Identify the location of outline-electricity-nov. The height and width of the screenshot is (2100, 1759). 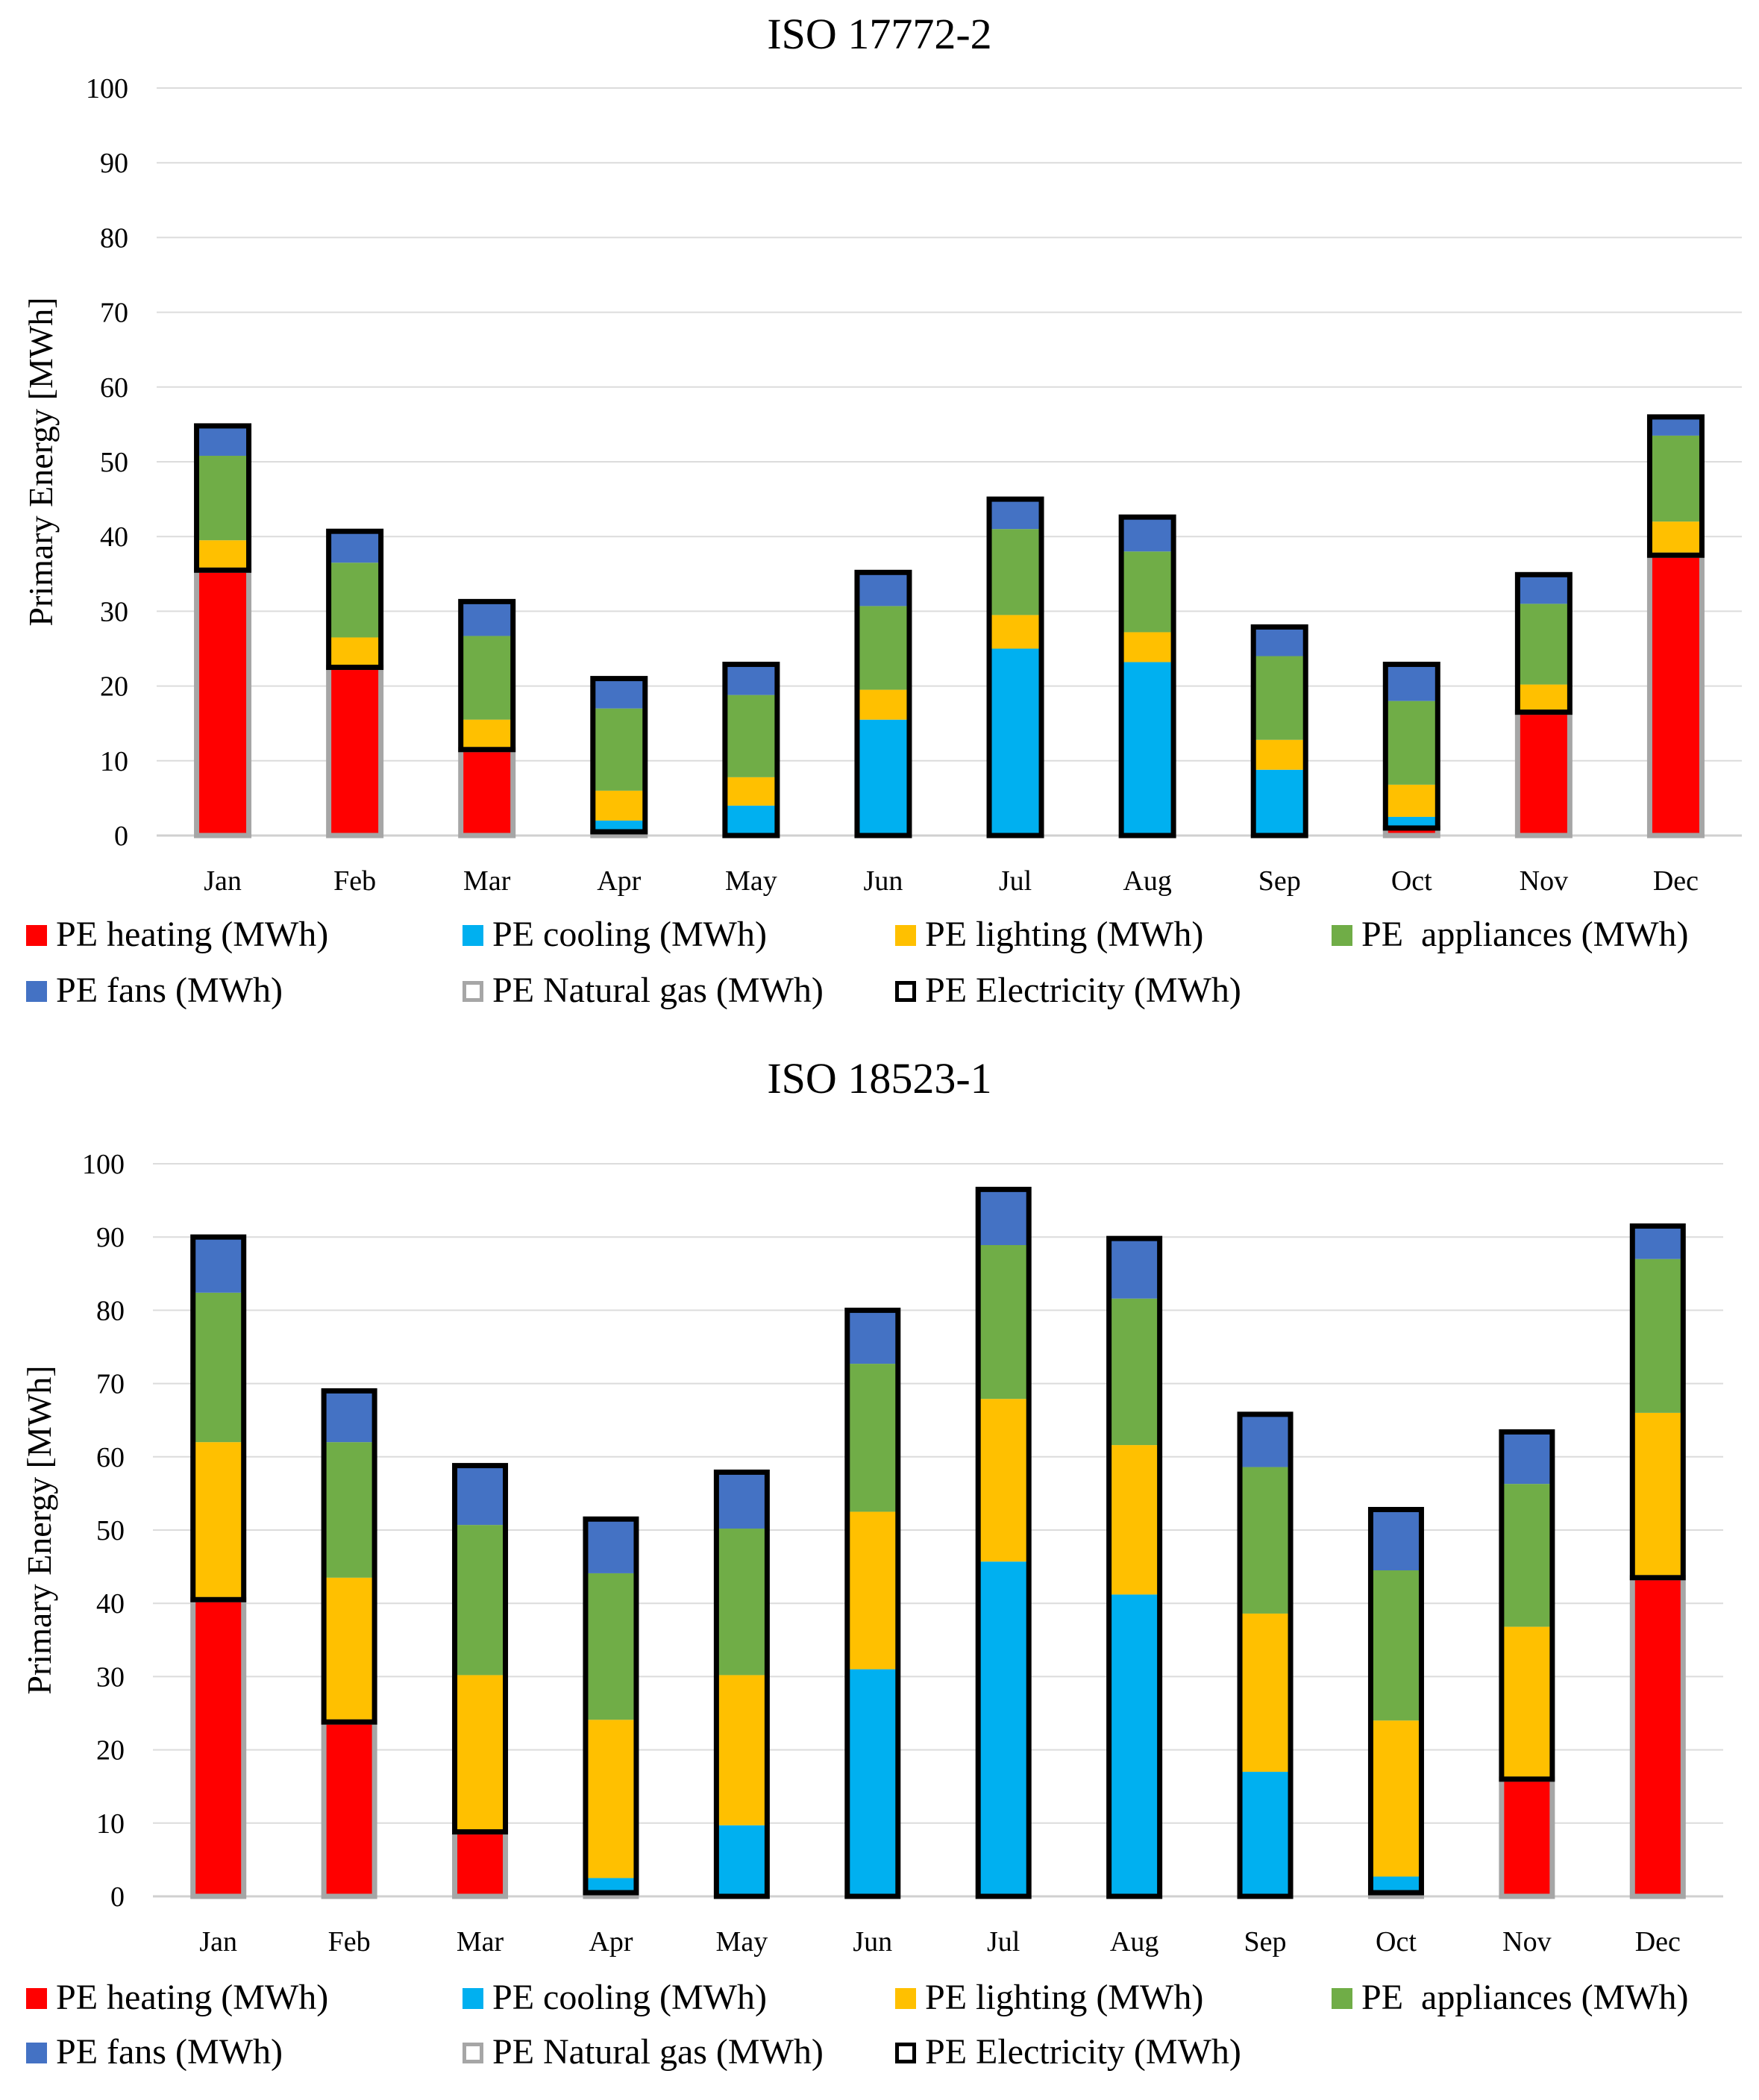
(1543, 643).